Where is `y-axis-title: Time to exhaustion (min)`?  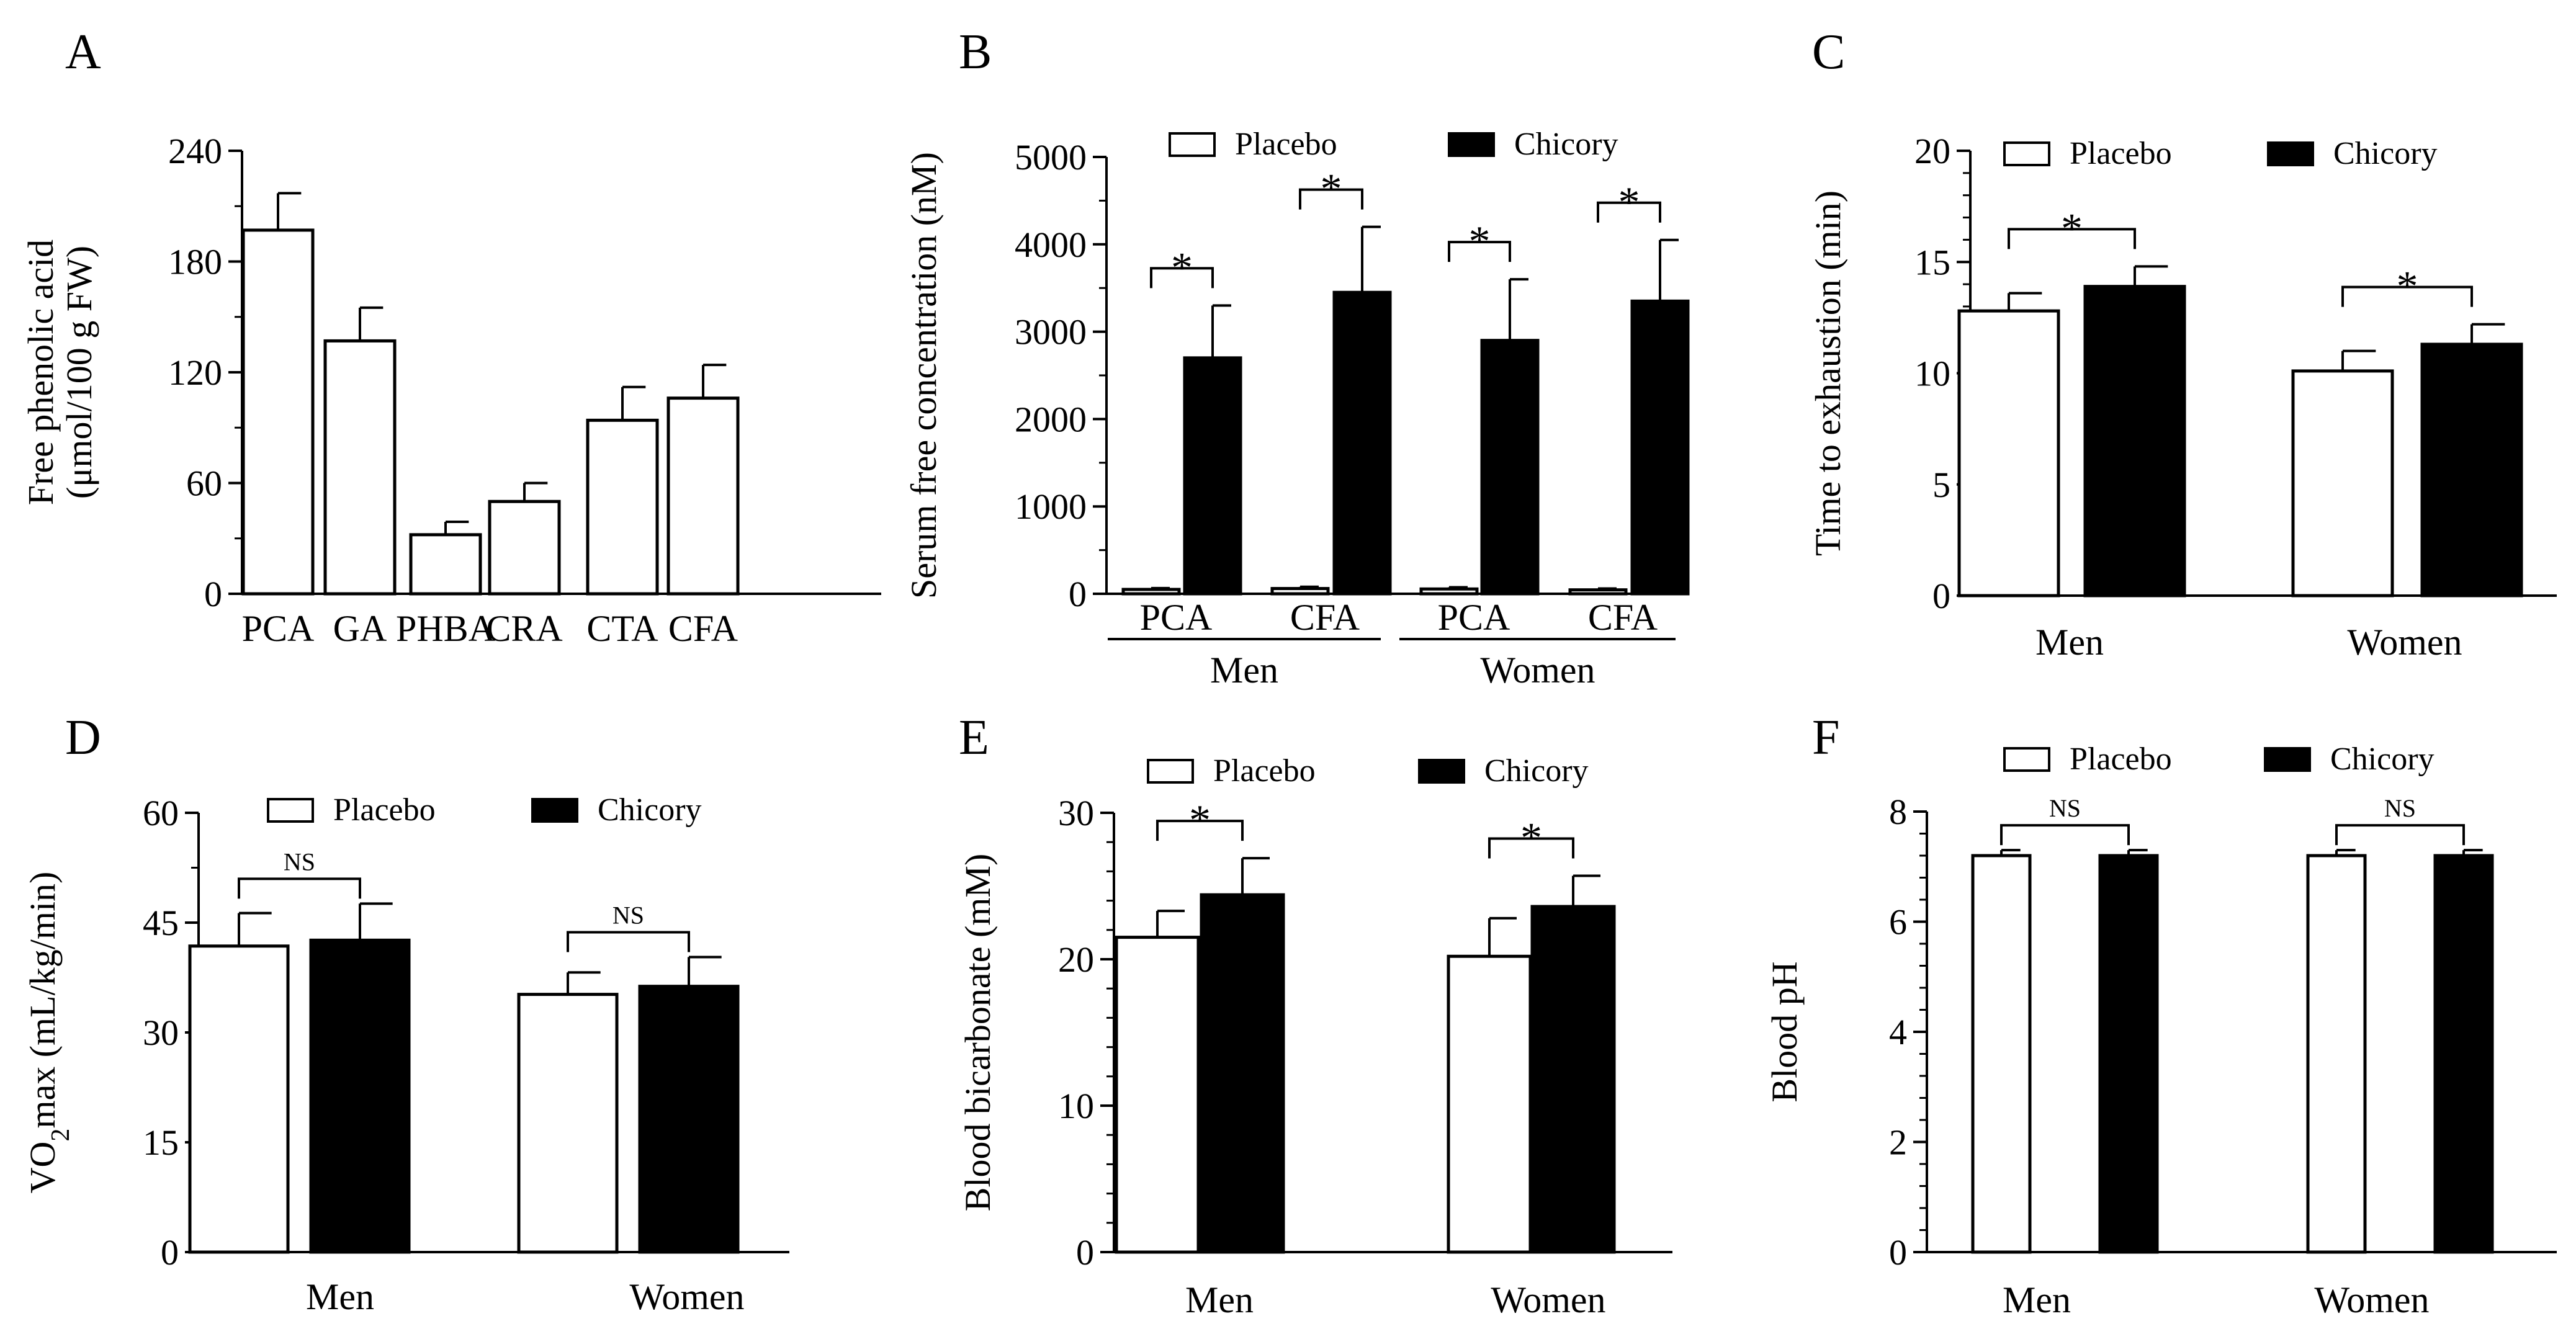 y-axis-title: Time to exhaustion (min) is located at coordinates (1828, 373).